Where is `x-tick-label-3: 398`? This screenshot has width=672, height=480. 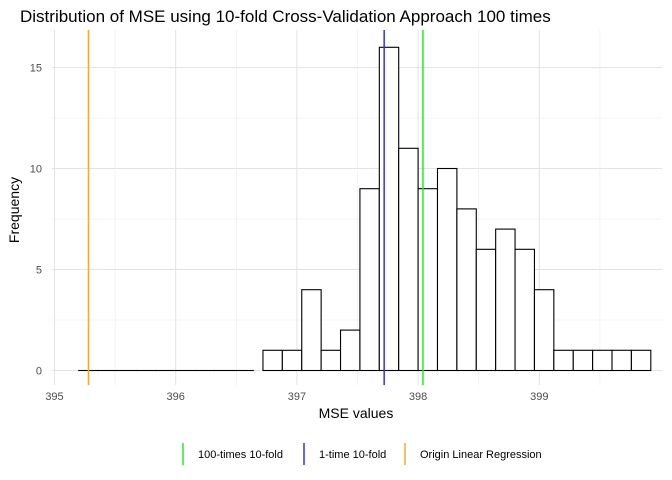
x-tick-label-3: 398 is located at coordinates (418, 397).